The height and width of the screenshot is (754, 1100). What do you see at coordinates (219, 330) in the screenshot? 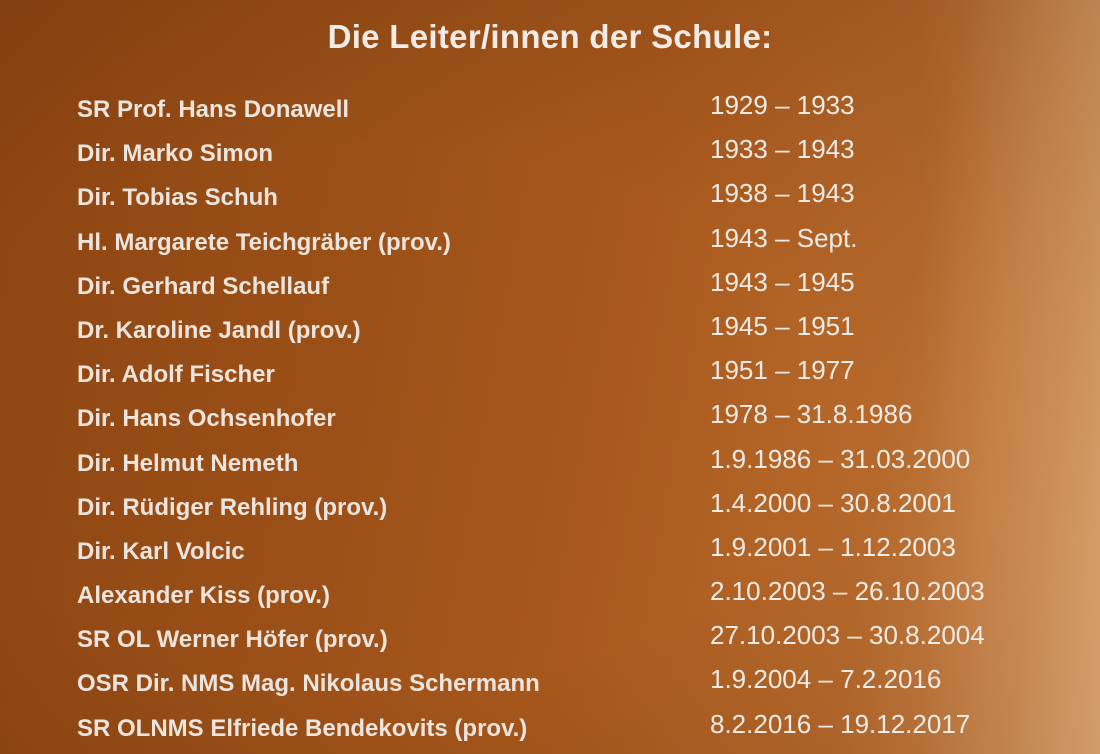
I see `principal-name: Dr. Karoline Jandl (prov.)` at bounding box center [219, 330].